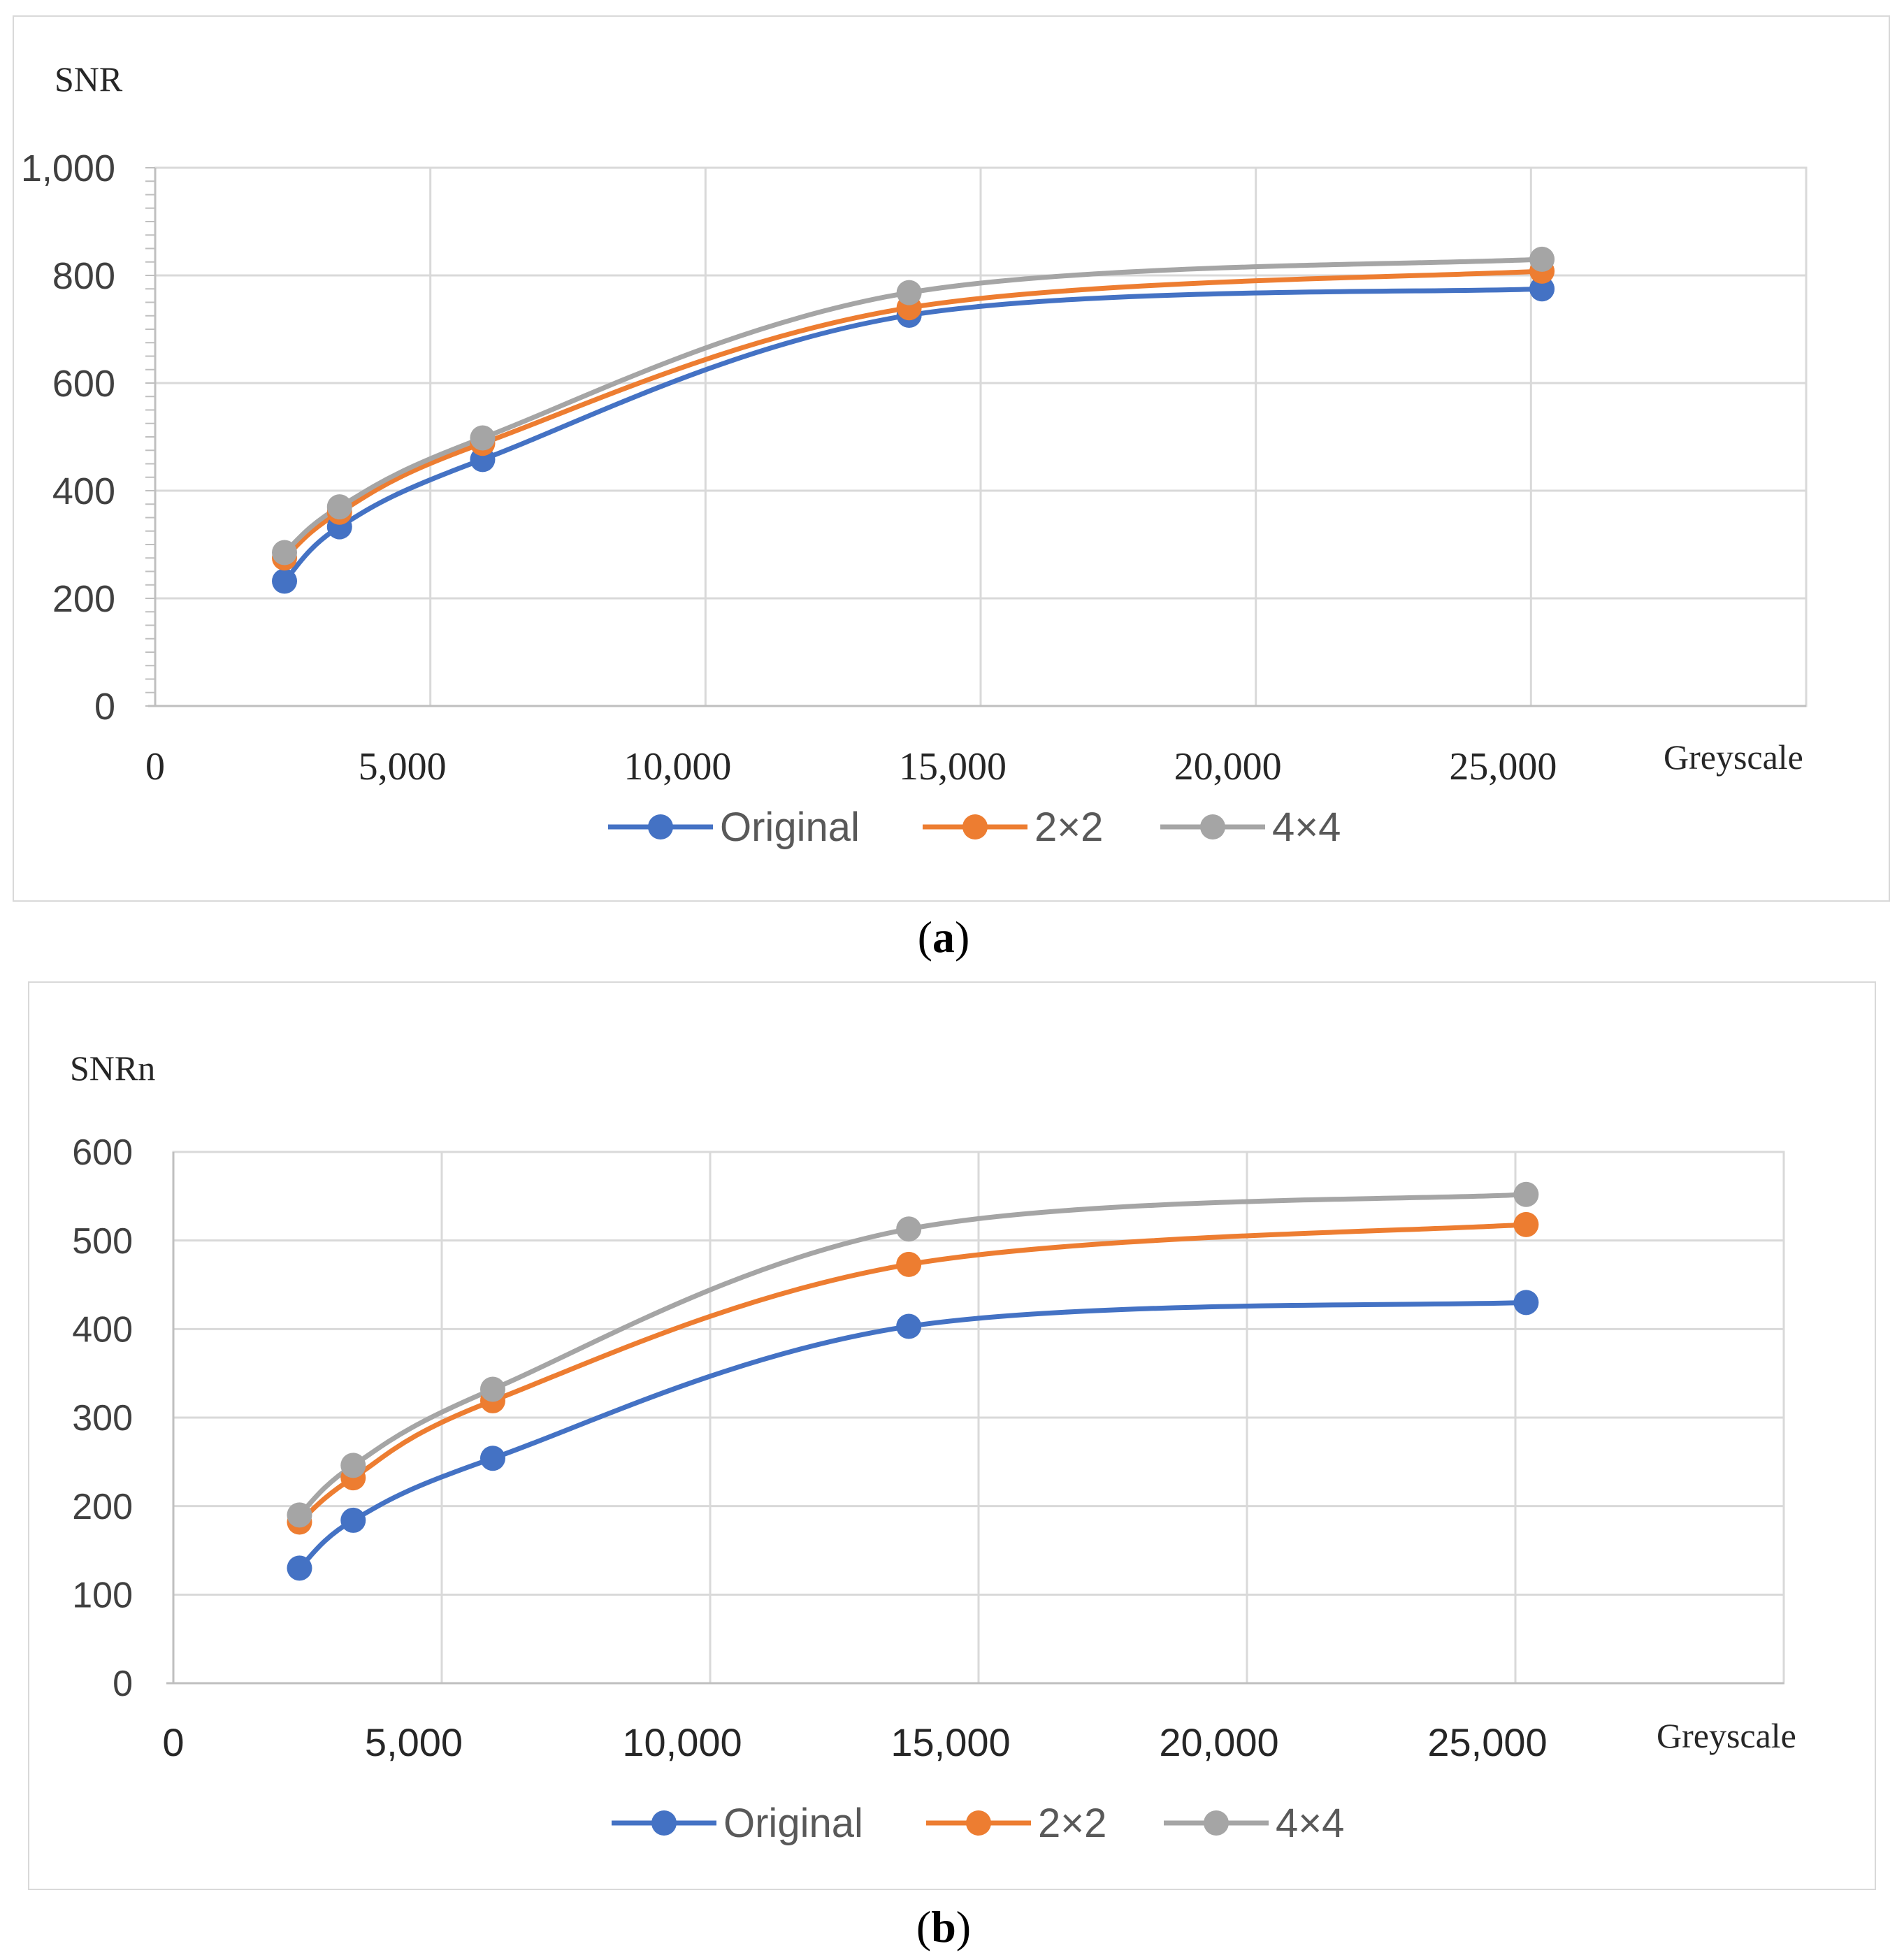 This screenshot has width=1904, height=1960. I want to click on chart-a-y-tick-label: 0, so click(105, 707).